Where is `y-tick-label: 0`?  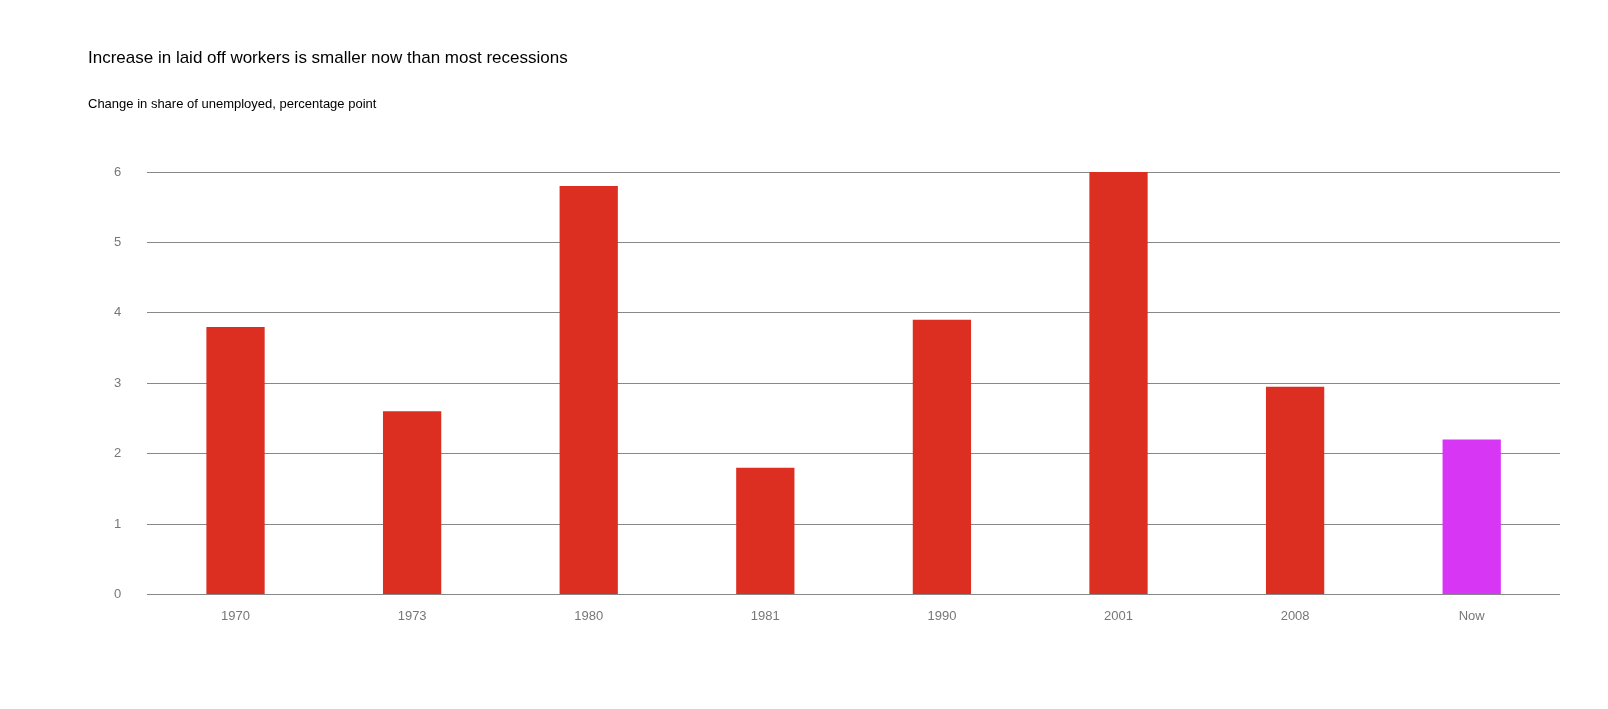
y-tick-label: 0 is located at coordinates (118, 593).